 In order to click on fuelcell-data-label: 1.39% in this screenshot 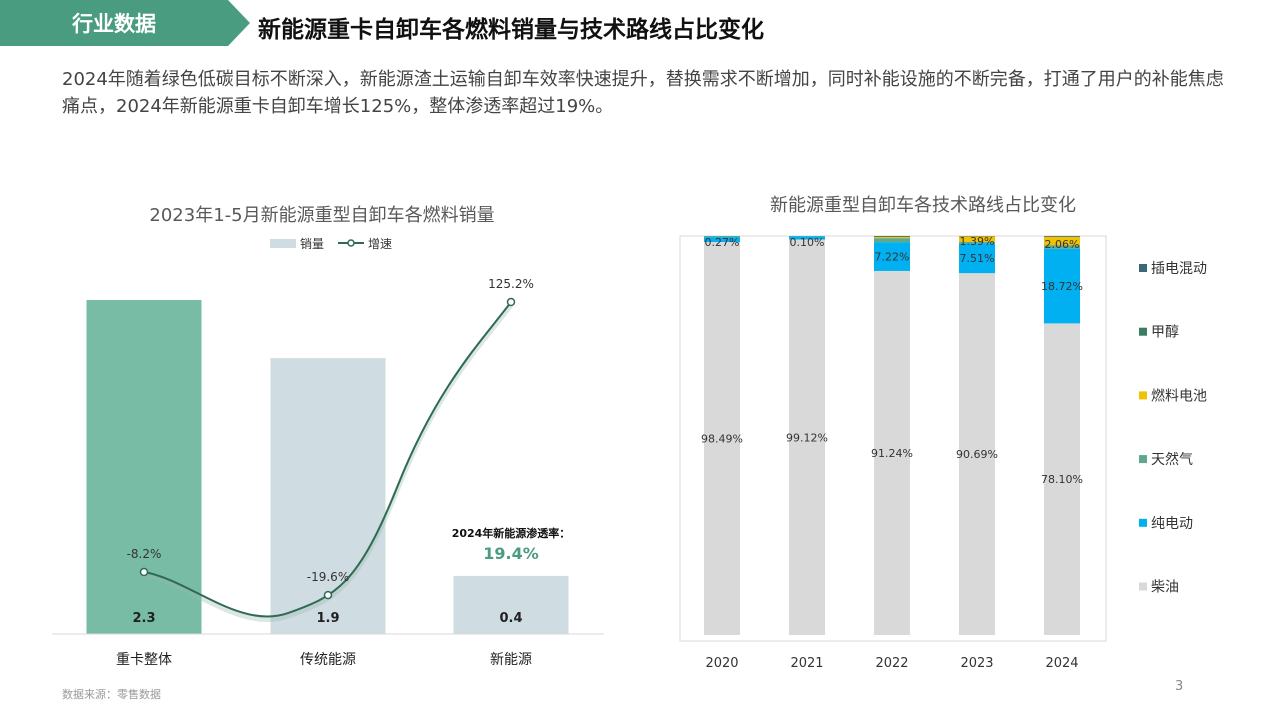, I will do `click(977, 241)`.